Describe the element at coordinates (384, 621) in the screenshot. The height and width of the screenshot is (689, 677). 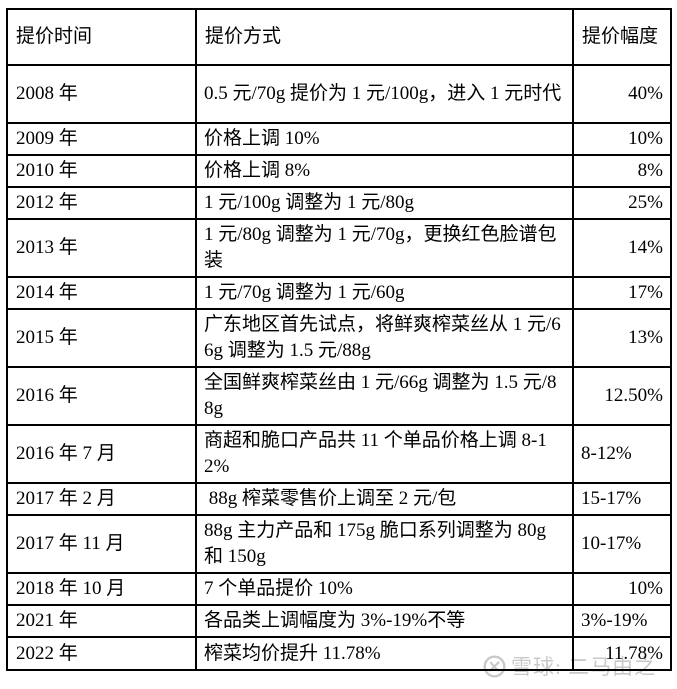
I see `cell-method: 各品类上调幅度为 3%-19%不等` at that location.